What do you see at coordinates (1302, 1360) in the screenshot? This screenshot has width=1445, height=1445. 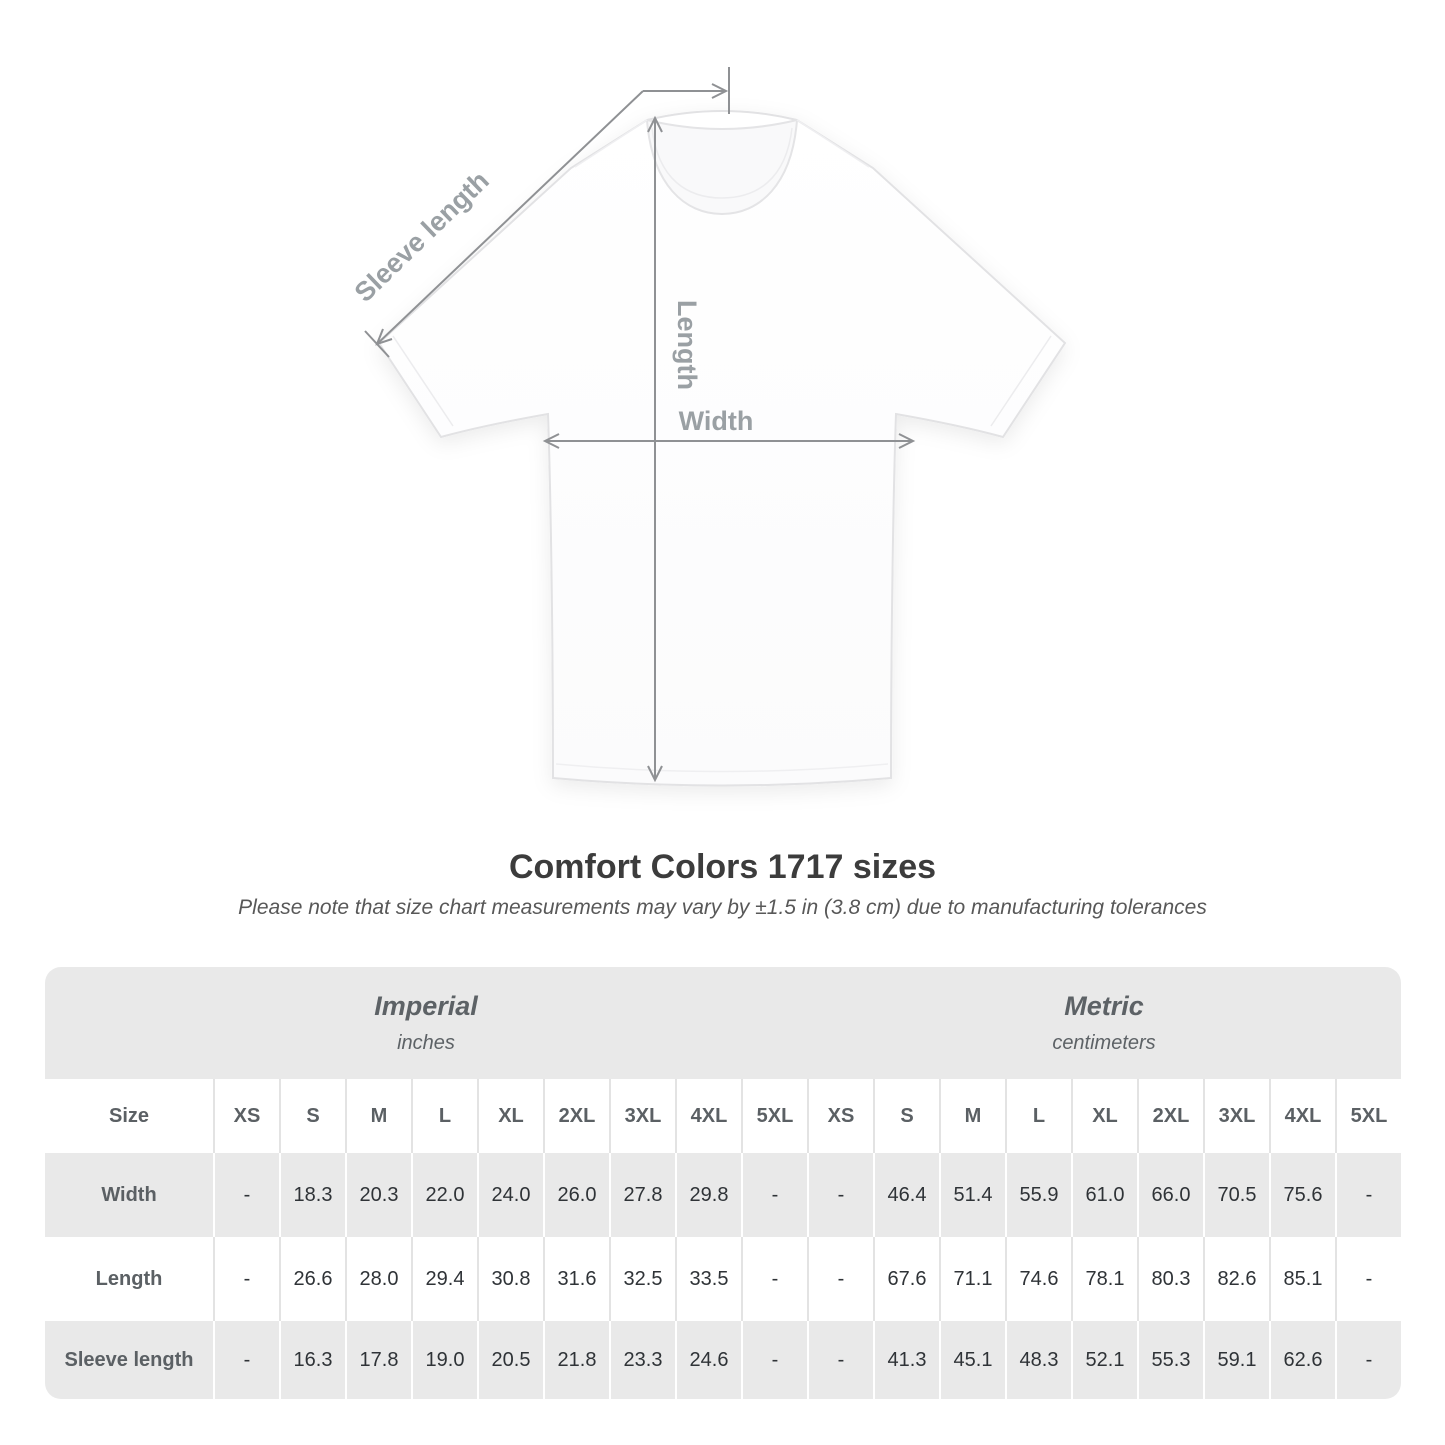 I see `measurement-value: 62.6` at bounding box center [1302, 1360].